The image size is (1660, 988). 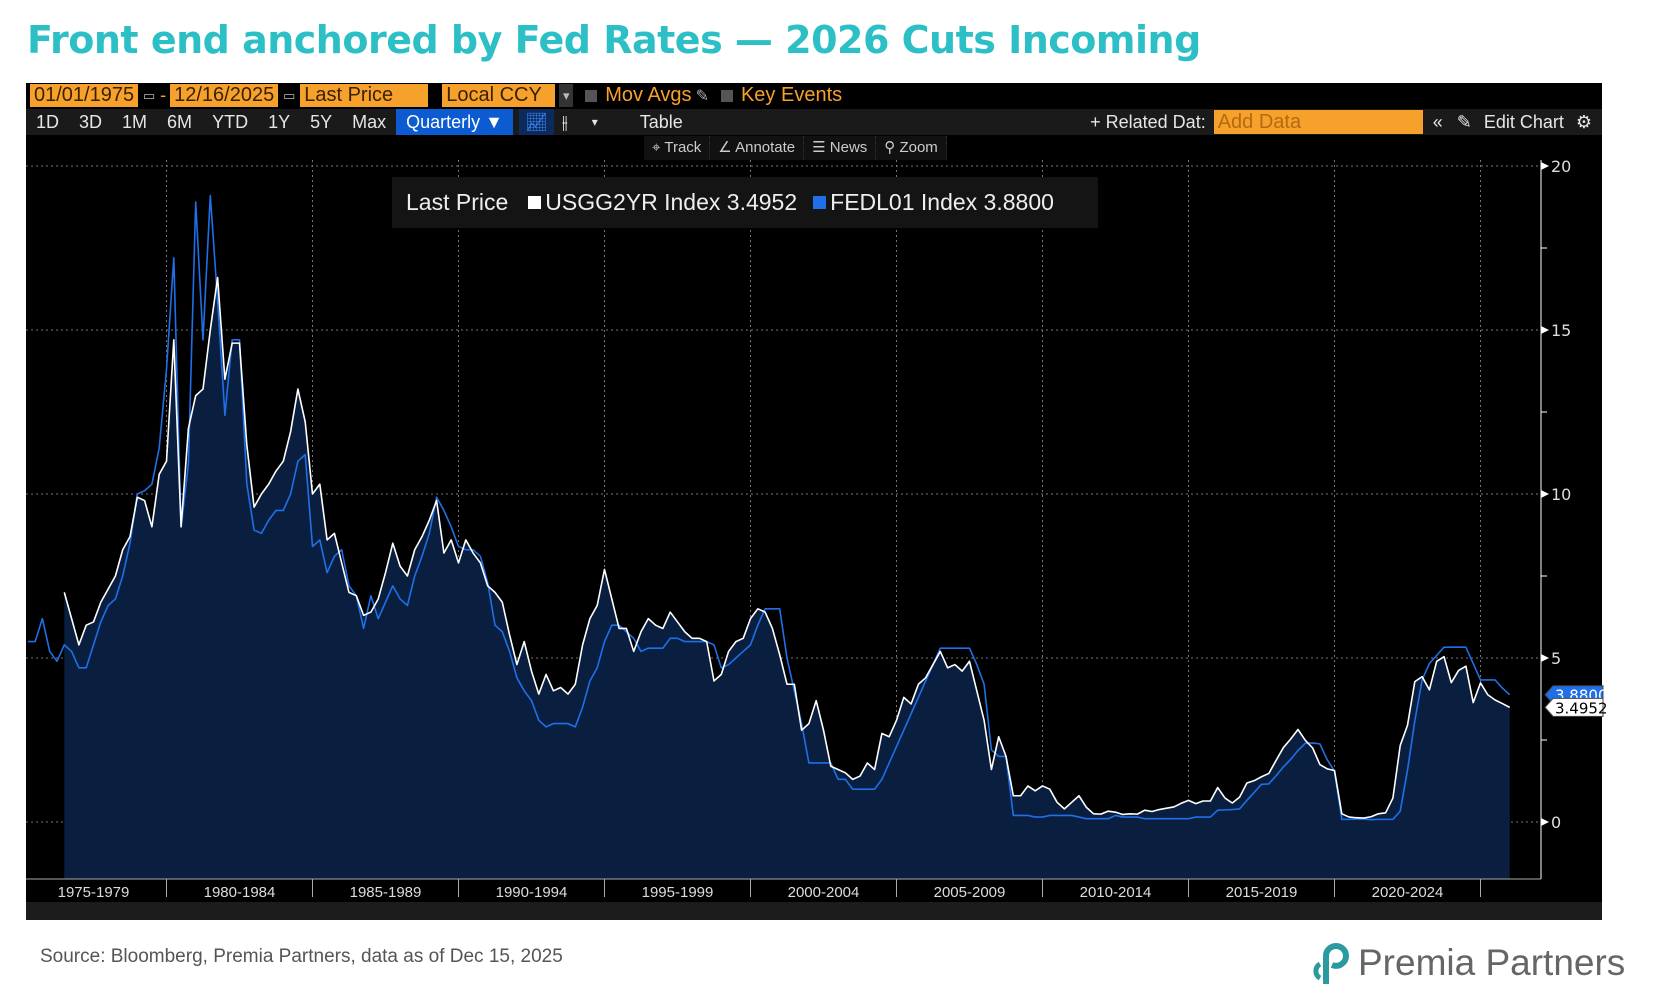 What do you see at coordinates (678, 892) in the screenshot?
I see `x-tick-label: 1995-1999` at bounding box center [678, 892].